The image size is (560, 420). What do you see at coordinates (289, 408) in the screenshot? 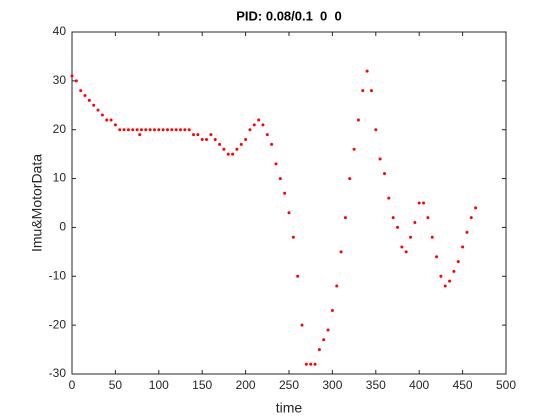
I see `x-axis-label: time` at bounding box center [289, 408].